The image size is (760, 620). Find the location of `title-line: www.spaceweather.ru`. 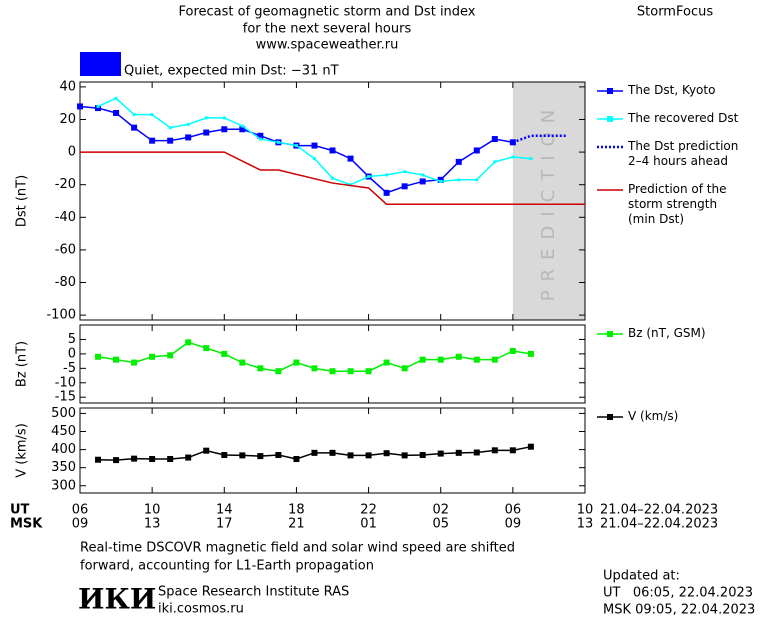

title-line: www.spaceweather.ru is located at coordinates (327, 45).